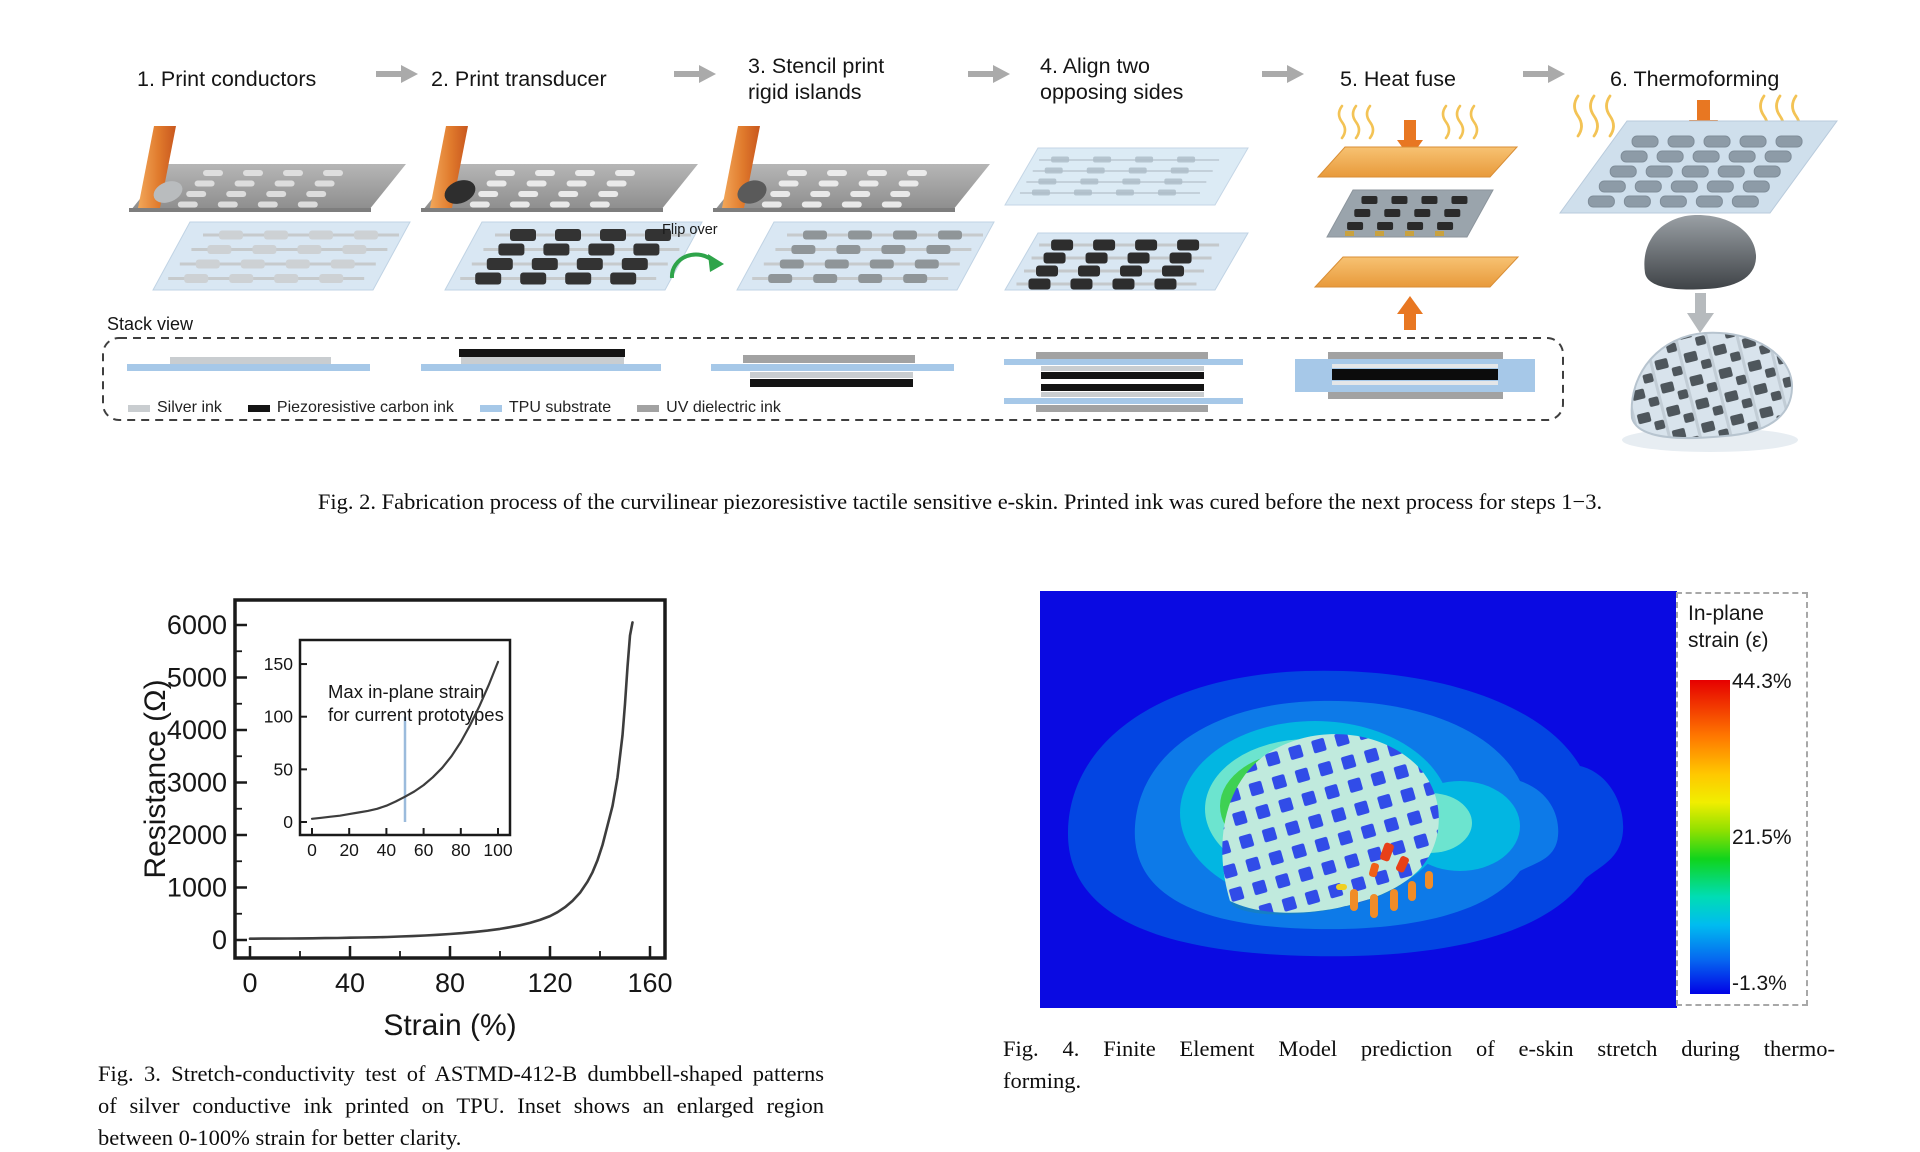 The width and height of the screenshot is (1920, 1152). I want to click on resistance-curve, so click(441, 781).